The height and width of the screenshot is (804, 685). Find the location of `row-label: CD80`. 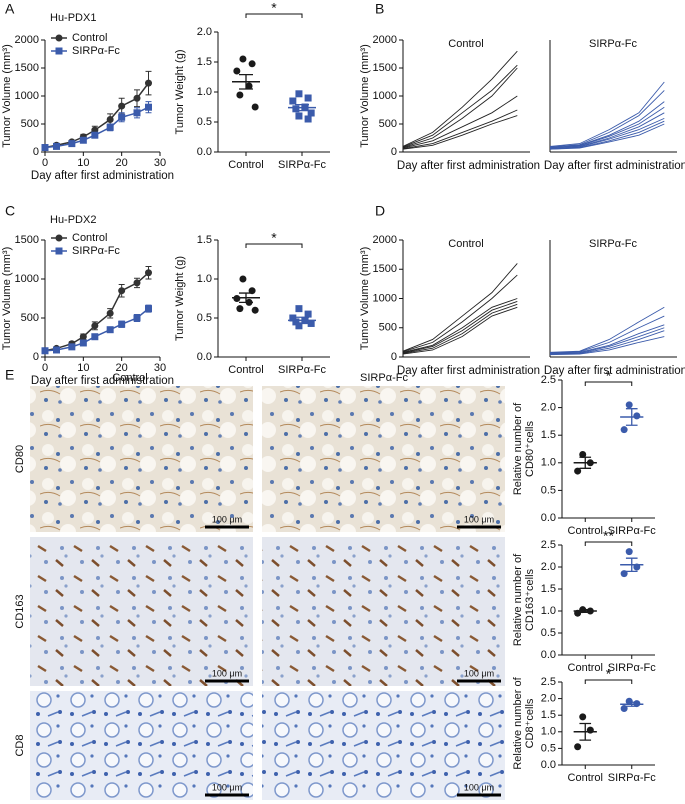

row-label: CD80 is located at coordinates (20, 459).